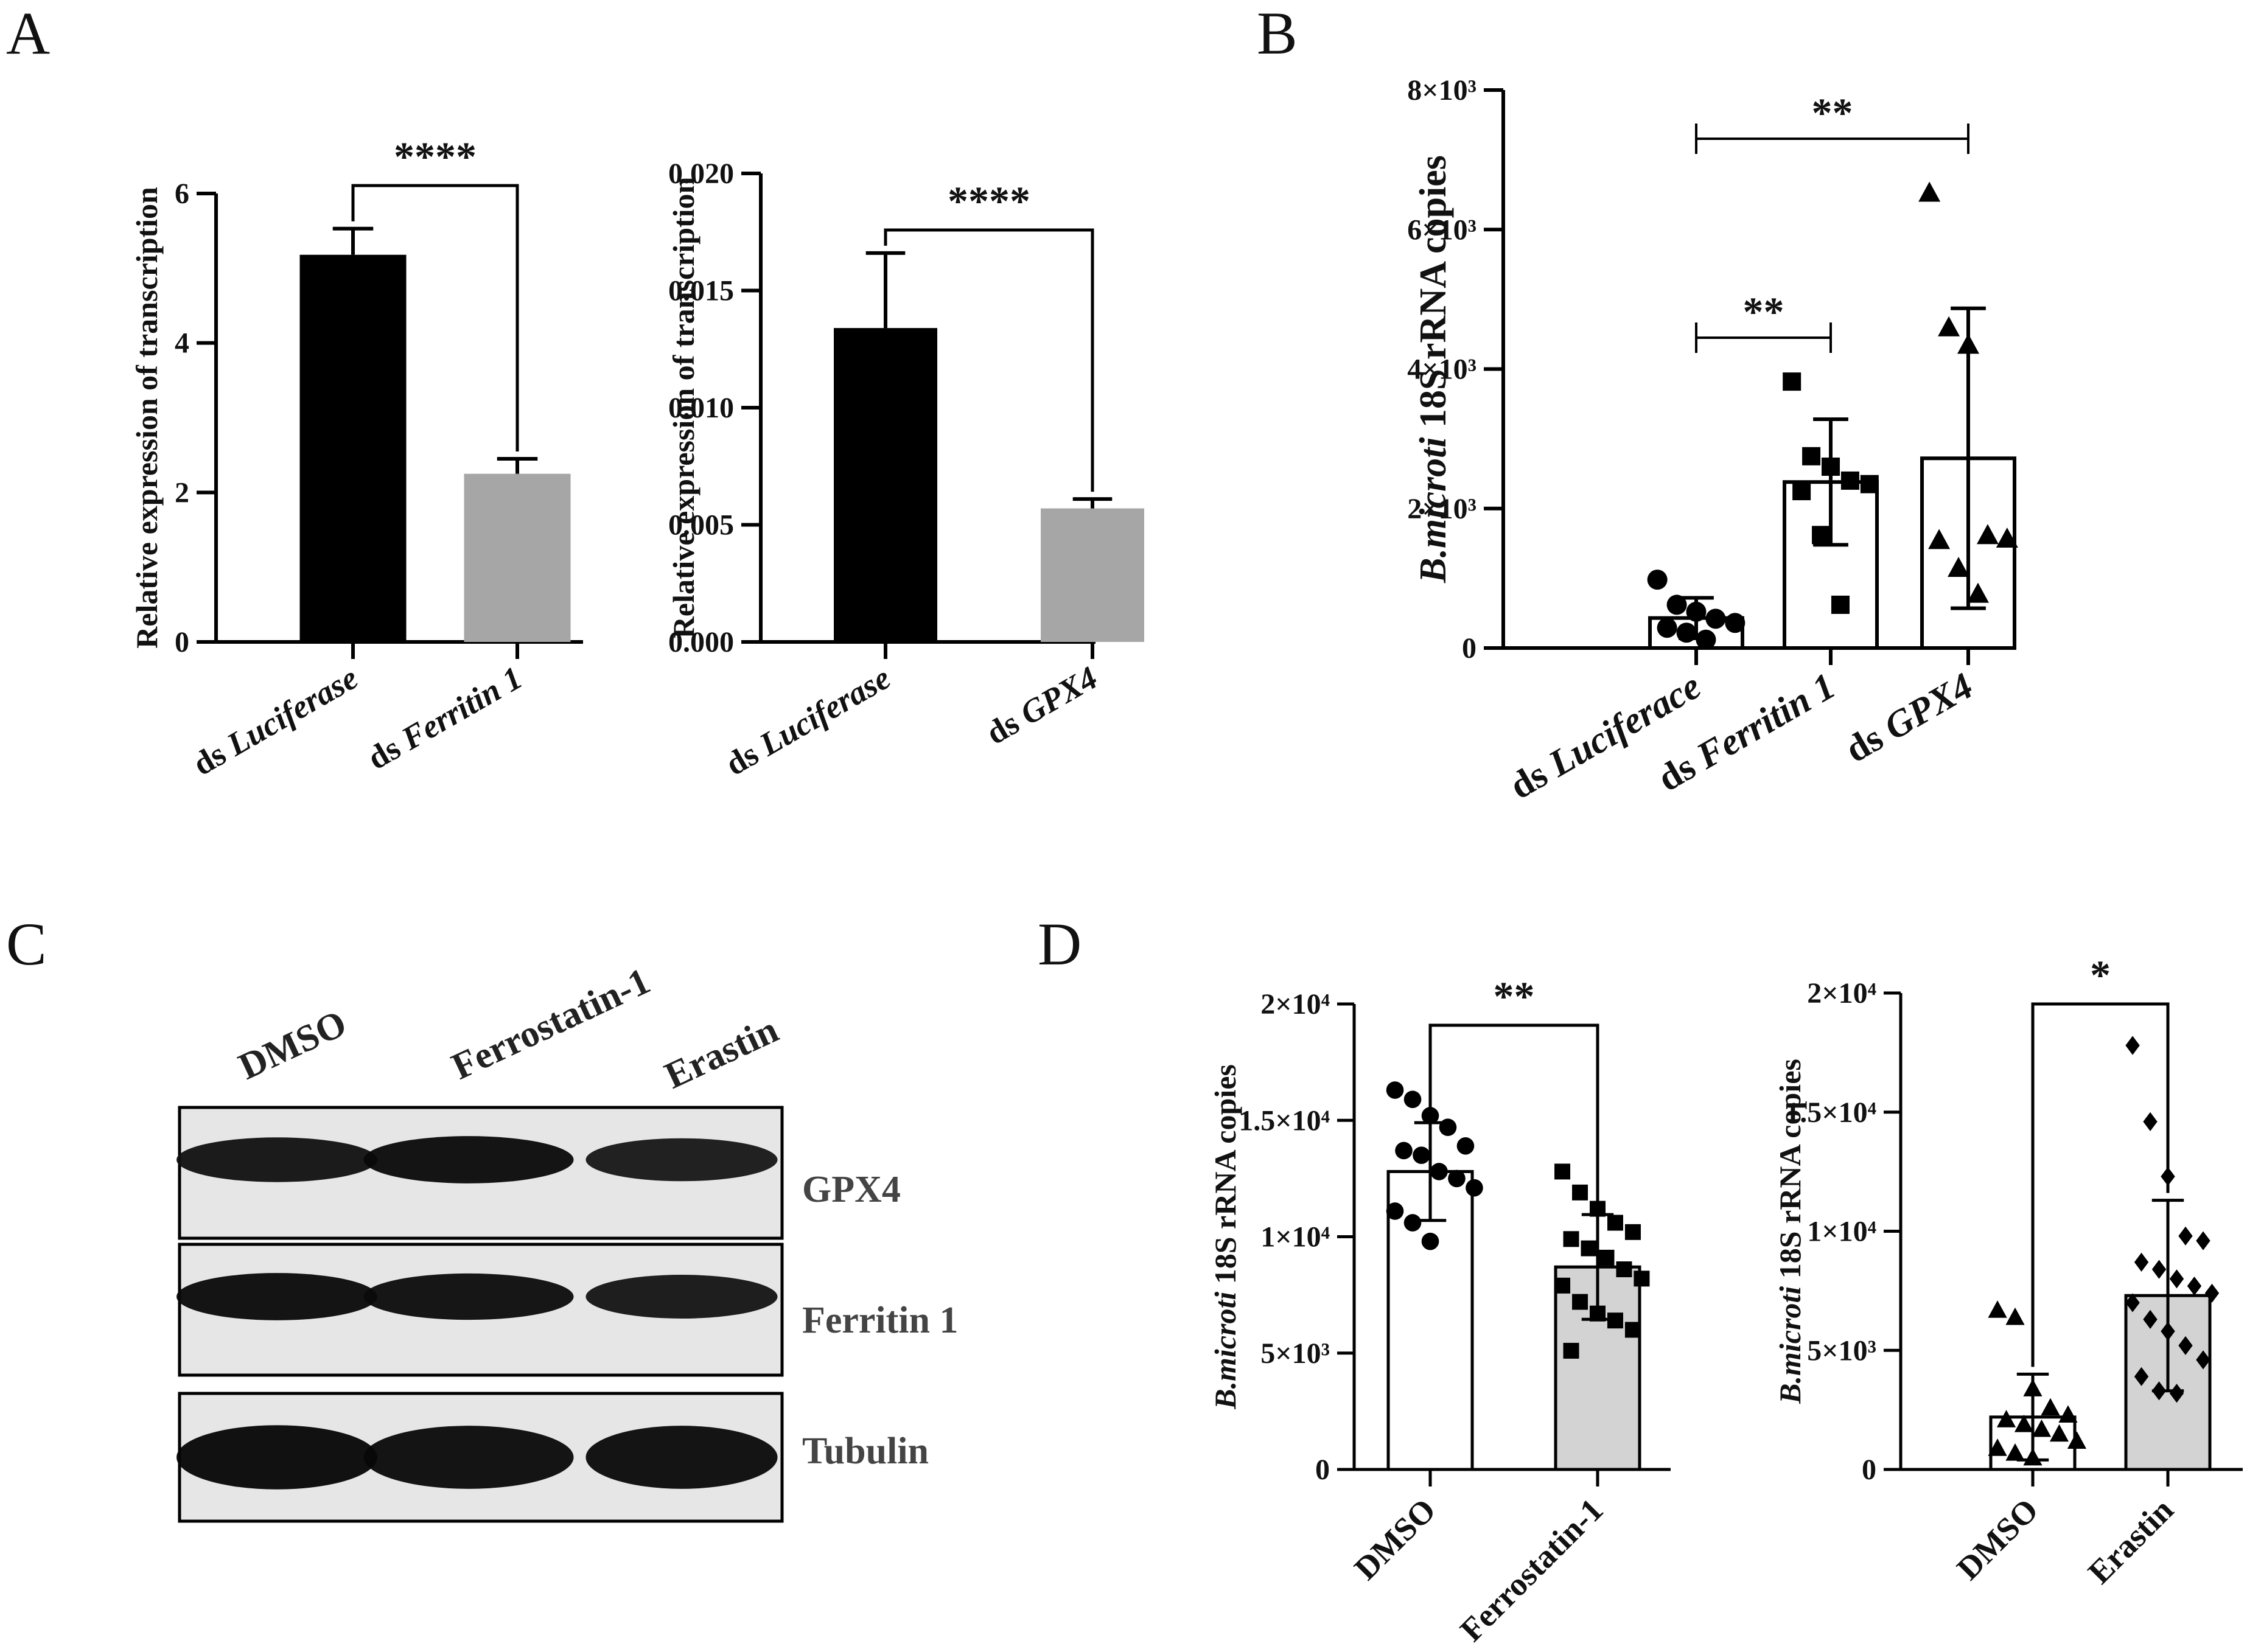  I want to click on y-tick-label: 2, so click(182, 492).